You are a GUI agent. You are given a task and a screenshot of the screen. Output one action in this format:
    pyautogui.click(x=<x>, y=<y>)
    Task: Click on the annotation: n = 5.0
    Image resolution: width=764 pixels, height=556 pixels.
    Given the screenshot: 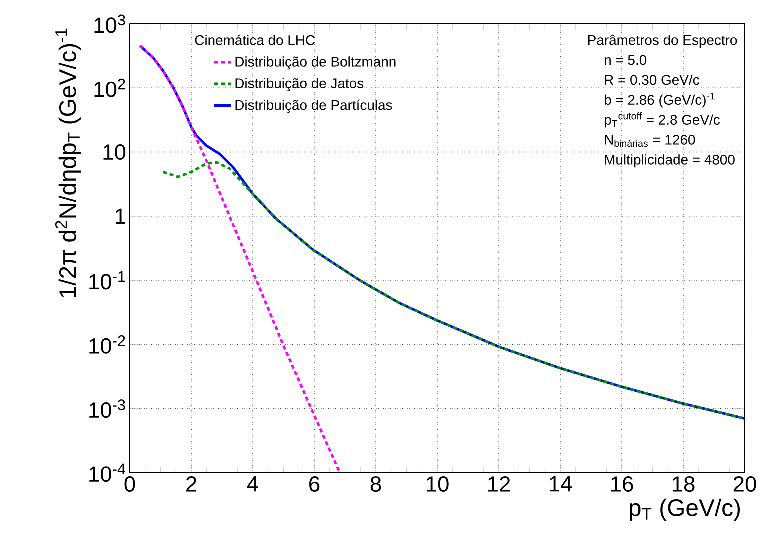 What is the action you would take?
    pyautogui.click(x=625, y=60)
    